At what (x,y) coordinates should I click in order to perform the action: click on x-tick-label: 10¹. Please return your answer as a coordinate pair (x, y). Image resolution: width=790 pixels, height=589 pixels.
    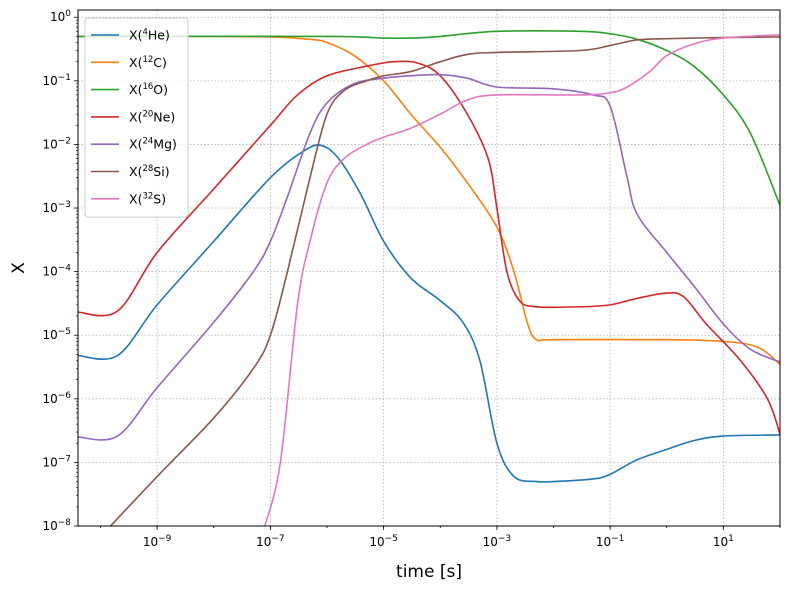
    Looking at the image, I should click on (723, 541).